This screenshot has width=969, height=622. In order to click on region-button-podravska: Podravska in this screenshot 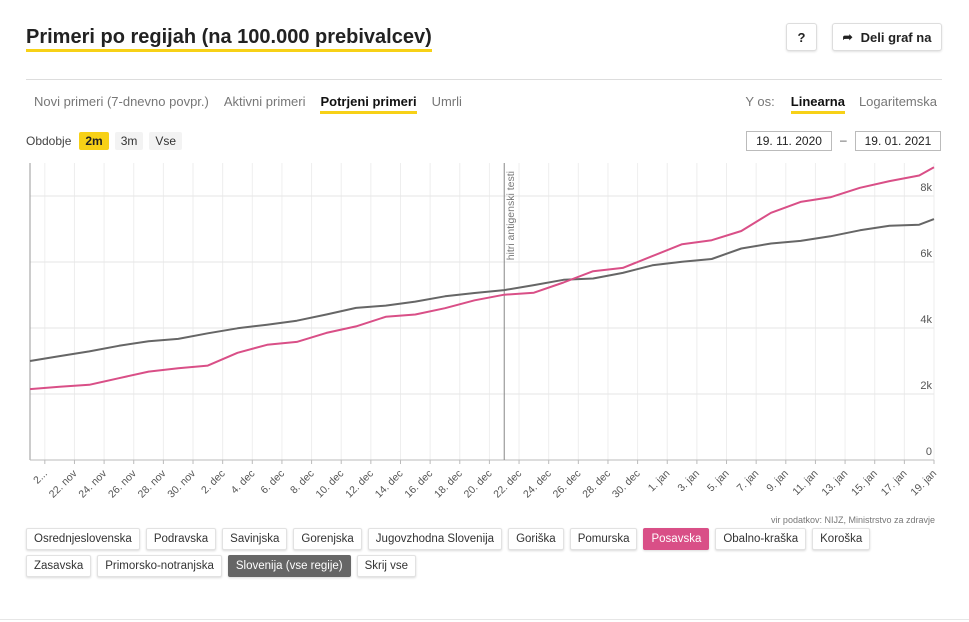, I will do `click(181, 539)`.